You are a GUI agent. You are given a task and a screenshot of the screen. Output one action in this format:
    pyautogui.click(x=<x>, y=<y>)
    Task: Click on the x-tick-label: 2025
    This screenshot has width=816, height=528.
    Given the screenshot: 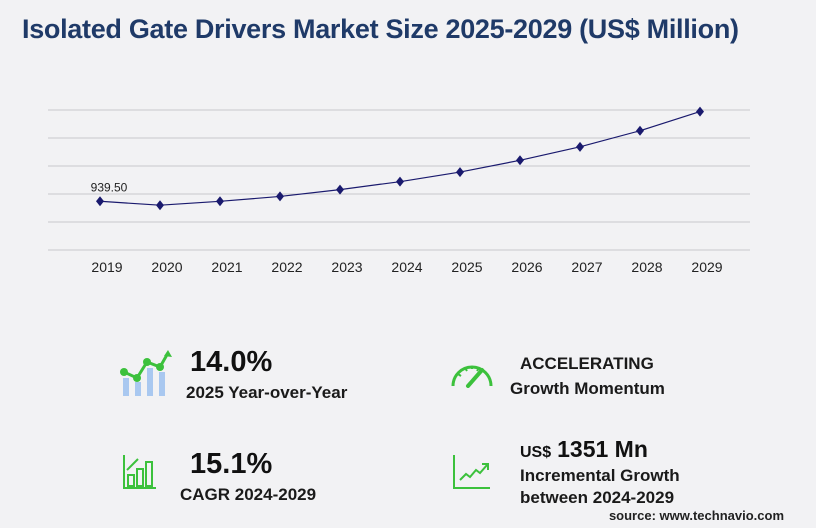 What is the action you would take?
    pyautogui.click(x=466, y=267)
    